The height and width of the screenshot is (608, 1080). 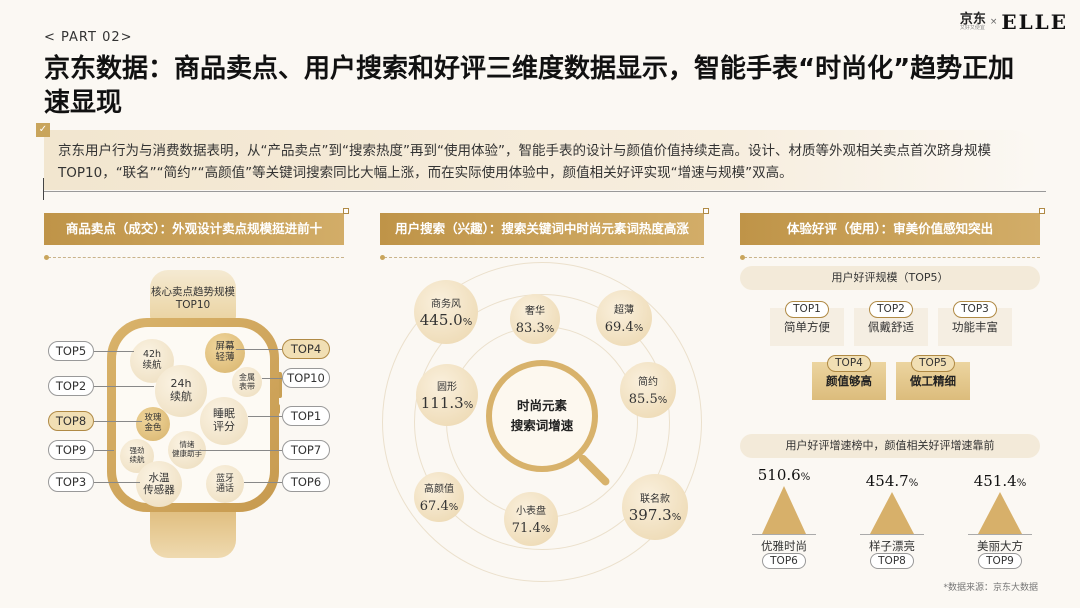 What do you see at coordinates (224, 421) in the screenshot?
I see `bubble-sleep-score: 睡眠 评分` at bounding box center [224, 421].